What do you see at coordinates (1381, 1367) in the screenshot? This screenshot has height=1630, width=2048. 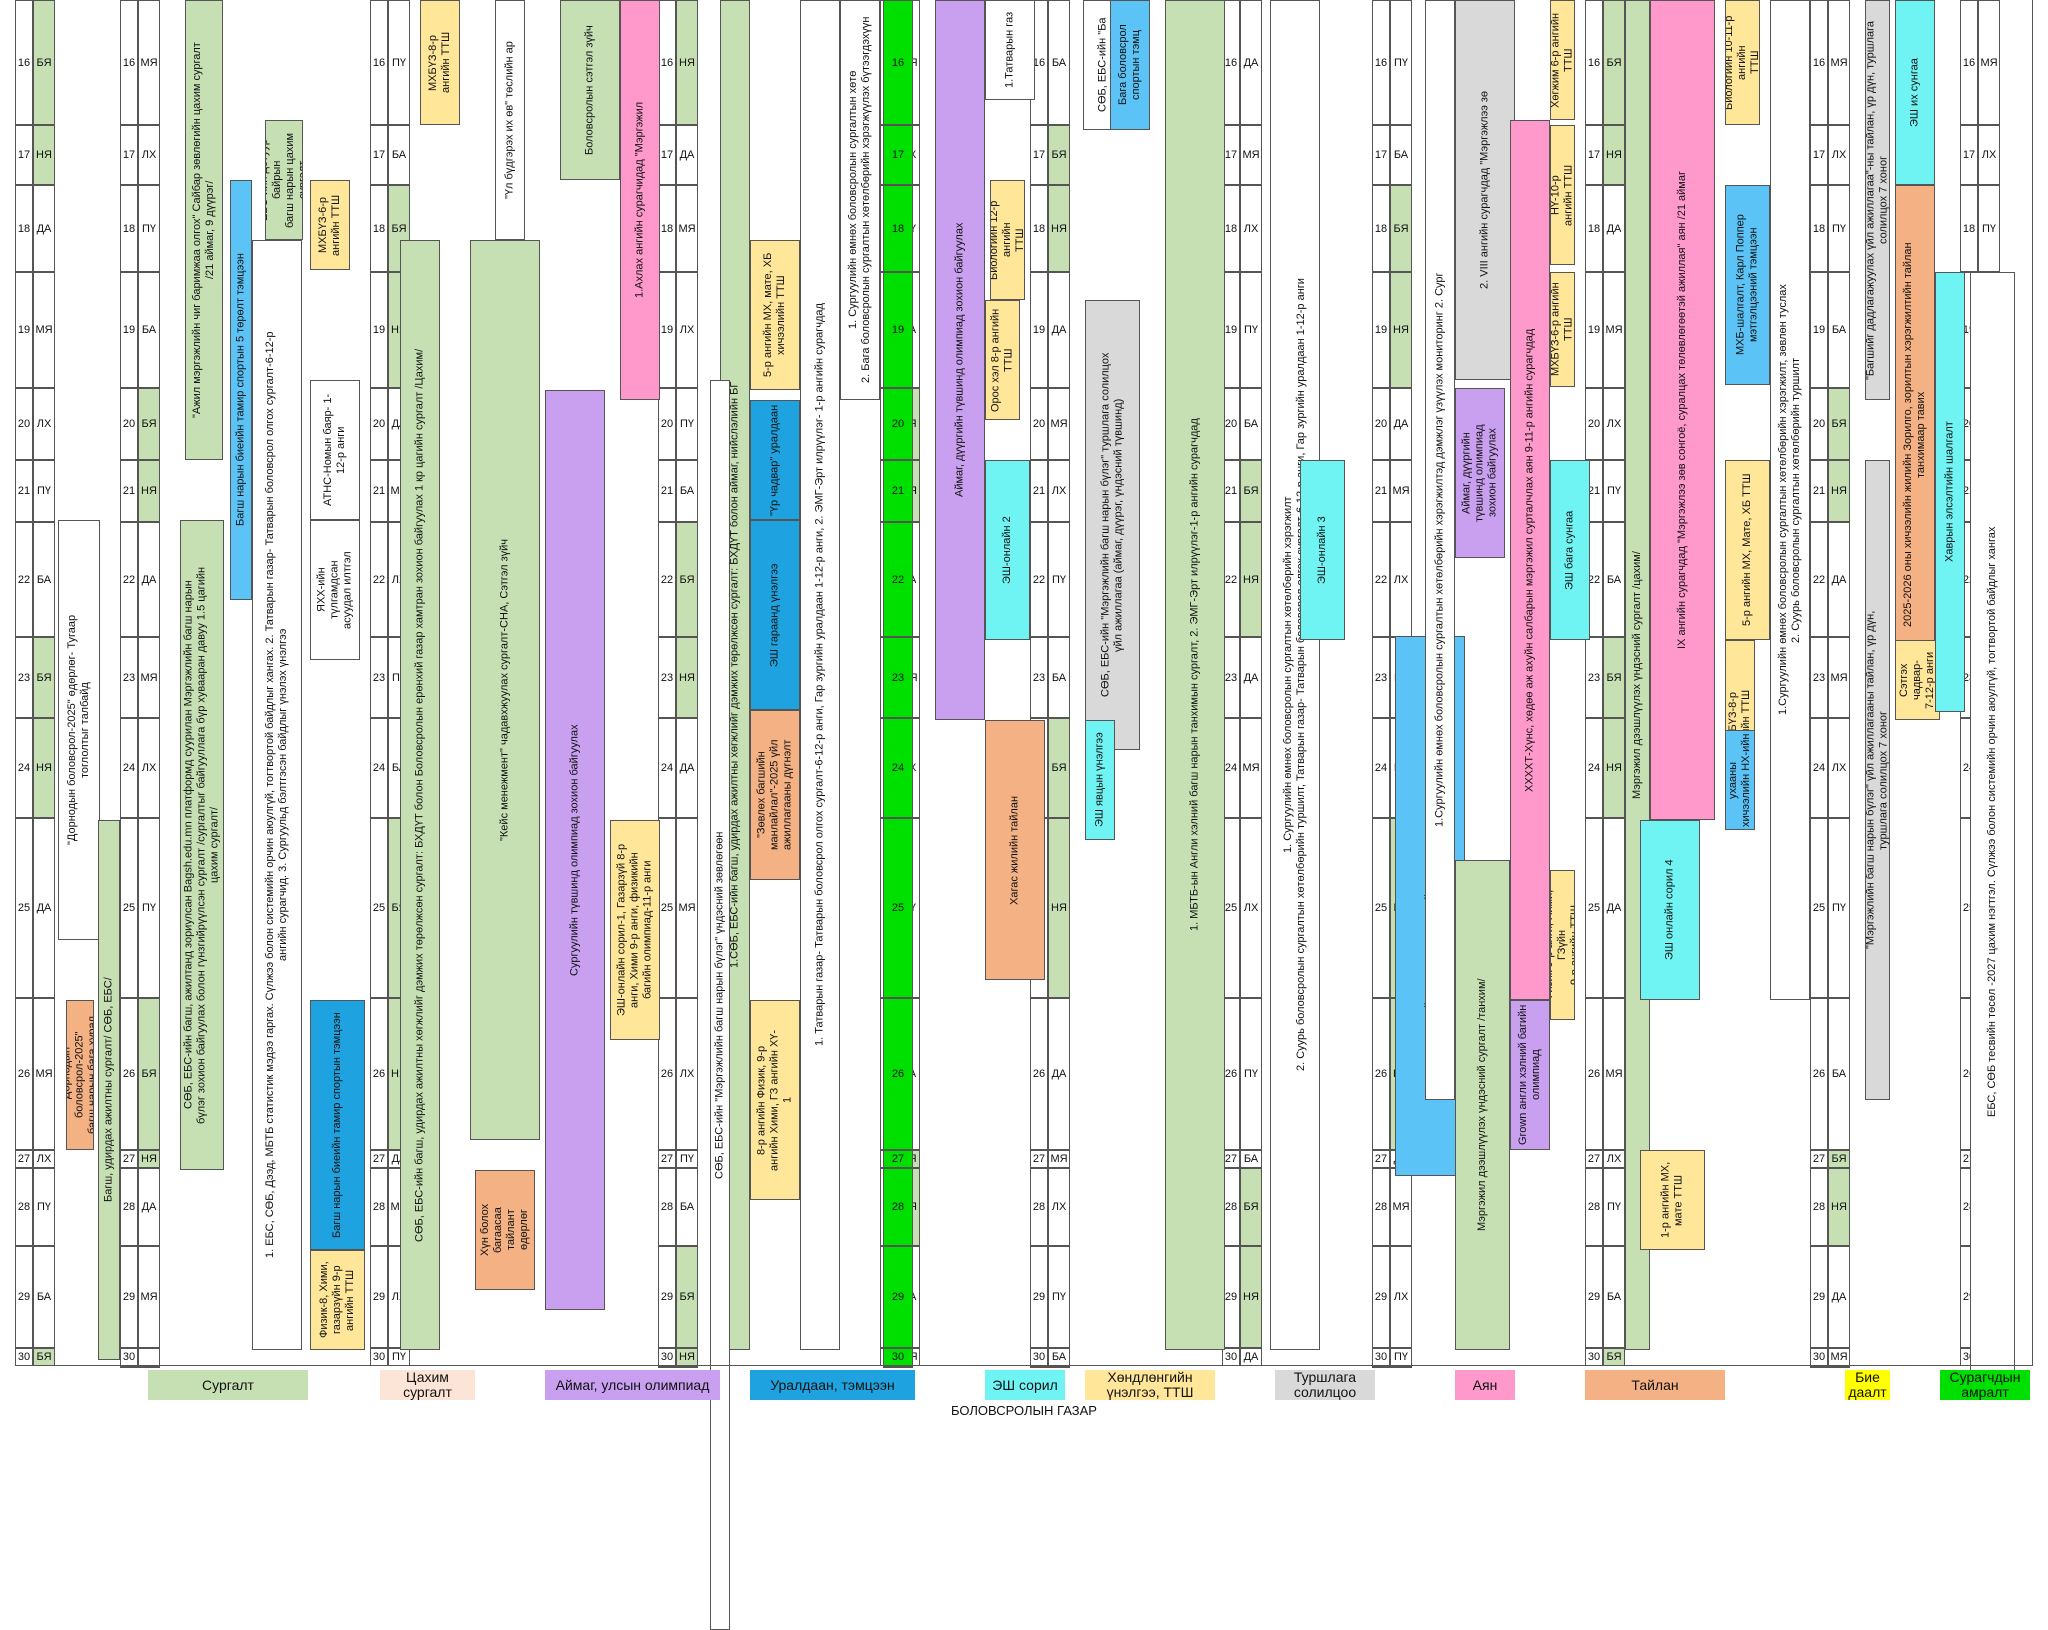 I see `day-number: 31` at bounding box center [1381, 1367].